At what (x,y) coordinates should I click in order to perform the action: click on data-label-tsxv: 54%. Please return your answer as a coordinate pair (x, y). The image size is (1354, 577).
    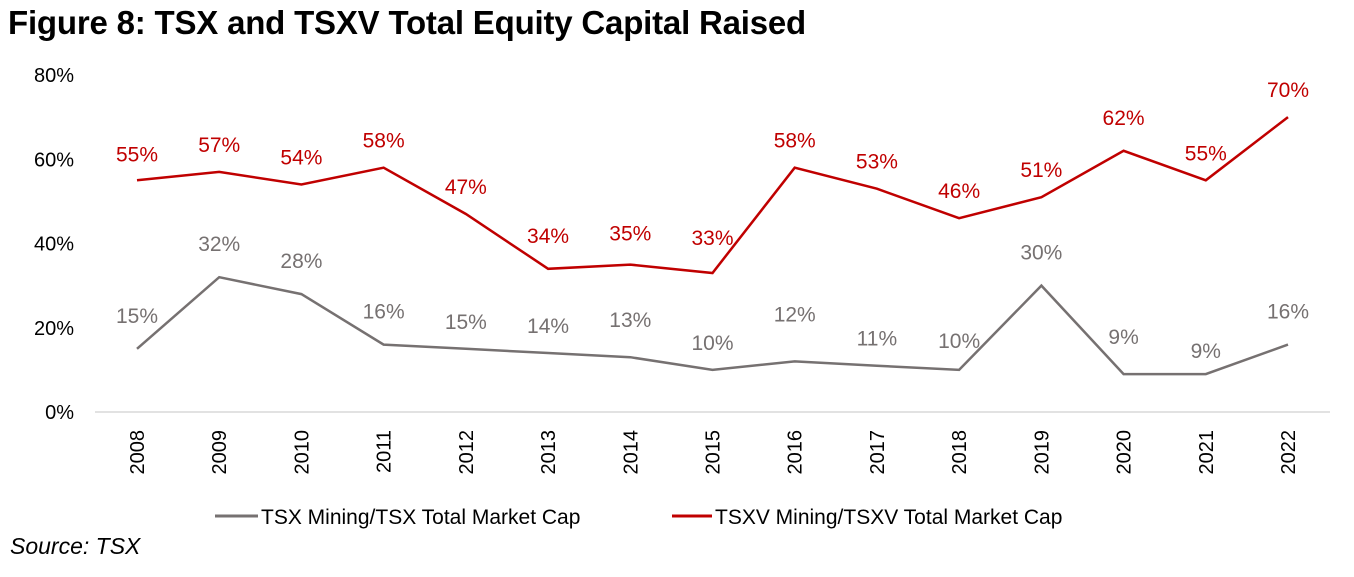
    Looking at the image, I should click on (301, 158).